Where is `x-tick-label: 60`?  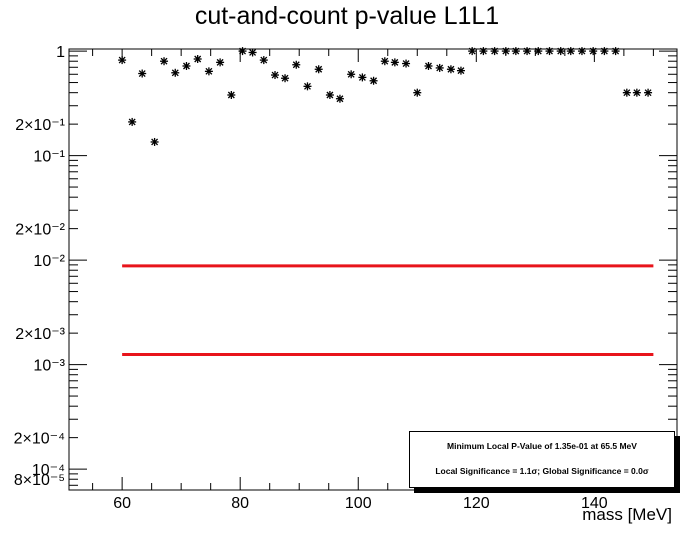 x-tick-label: 60 is located at coordinates (122, 503).